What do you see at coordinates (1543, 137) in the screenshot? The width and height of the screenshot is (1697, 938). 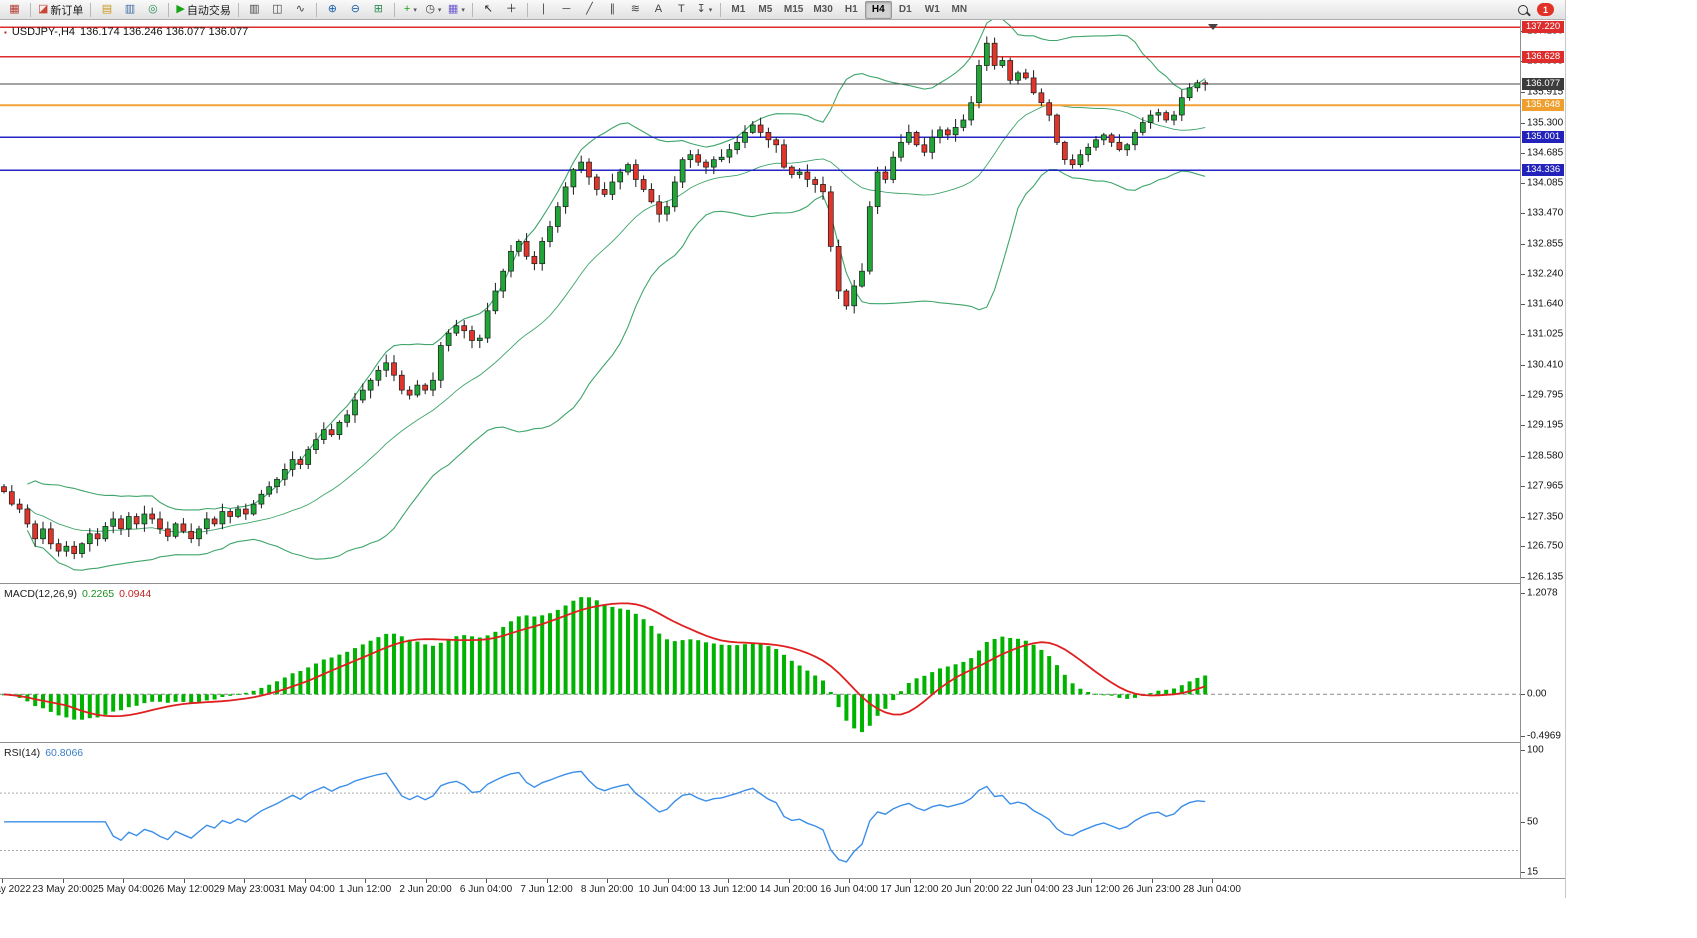 I see `price-badge: 135.001` at bounding box center [1543, 137].